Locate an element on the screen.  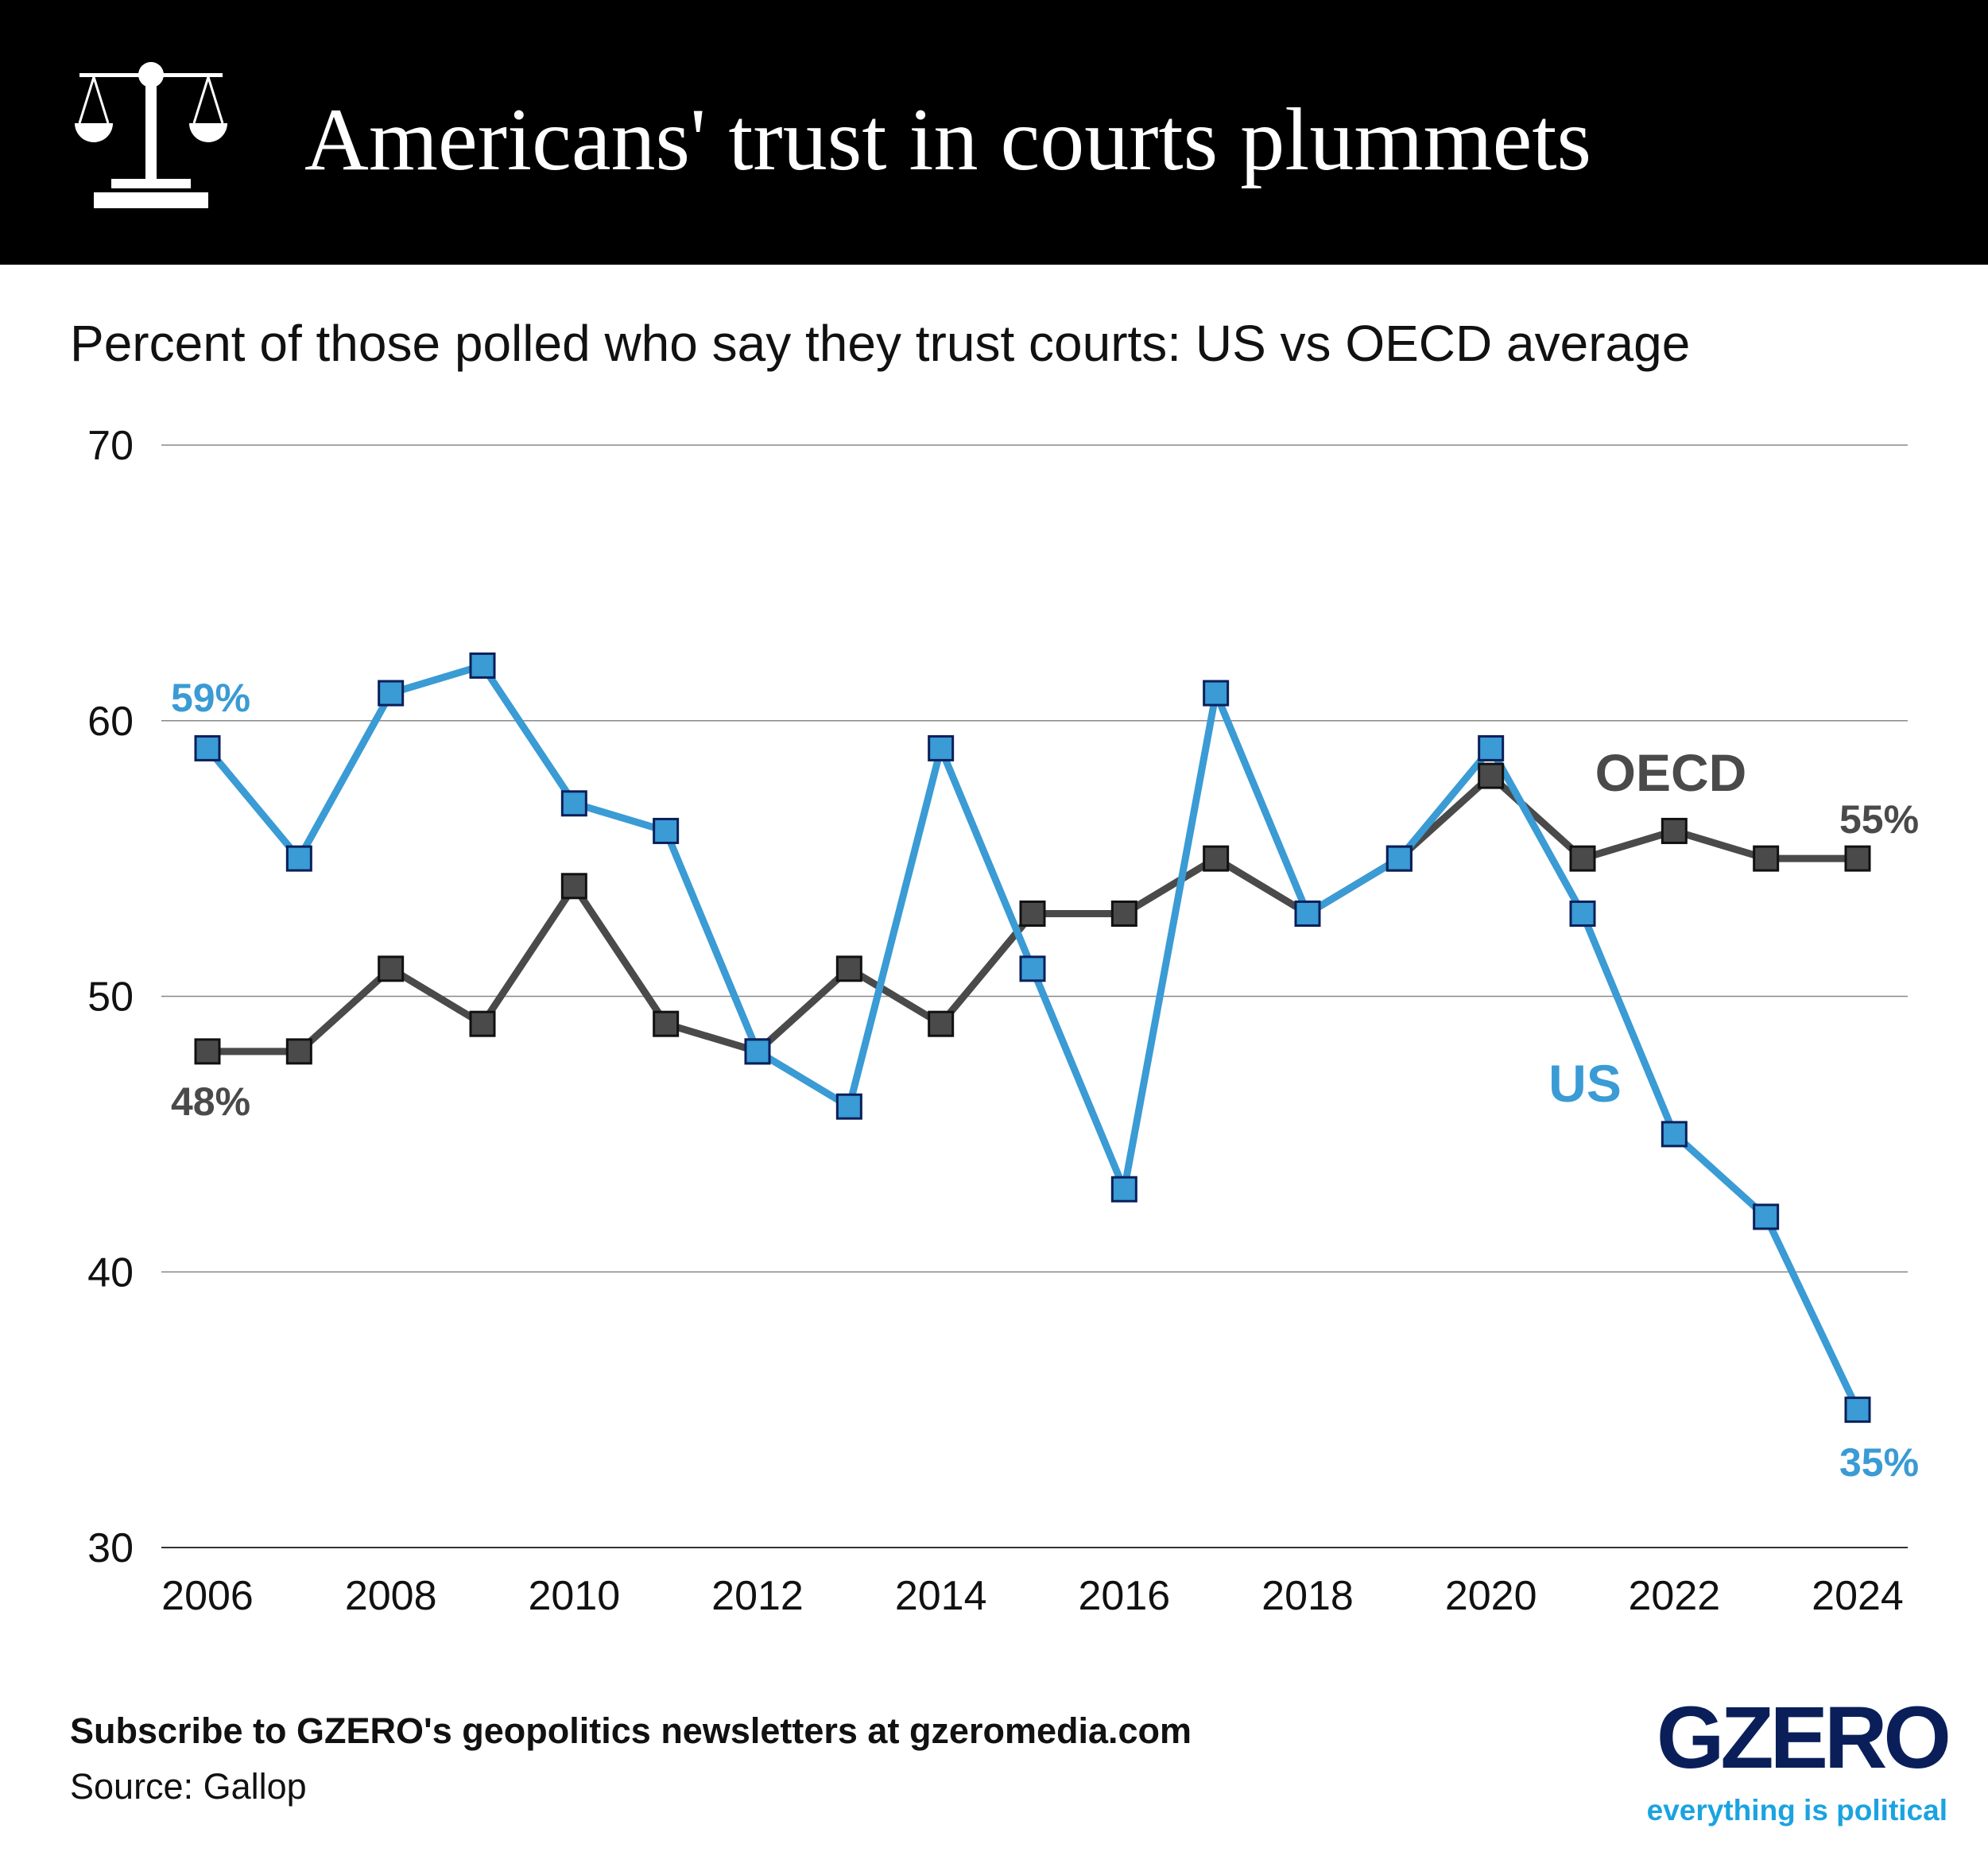
y-tick-label: 60 is located at coordinates (111, 722).